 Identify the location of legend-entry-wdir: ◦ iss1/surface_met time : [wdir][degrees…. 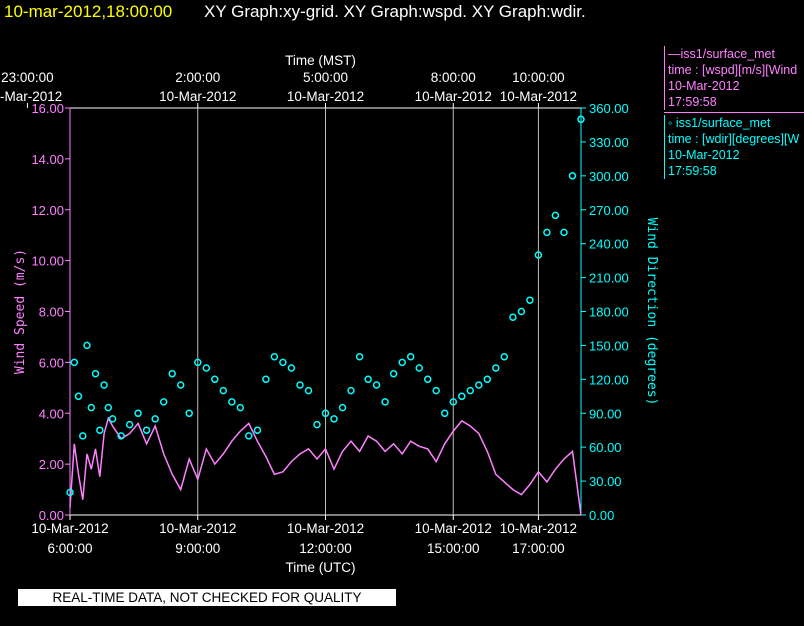
(734, 147).